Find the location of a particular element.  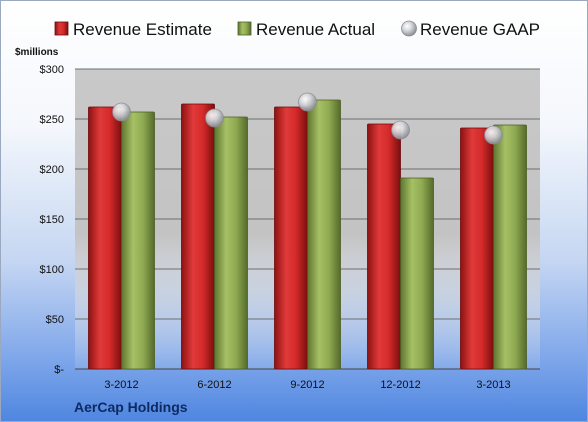

y-axis-ticks: $- $50 $100 $150 $200 $250 $300 is located at coordinates (52, 220).